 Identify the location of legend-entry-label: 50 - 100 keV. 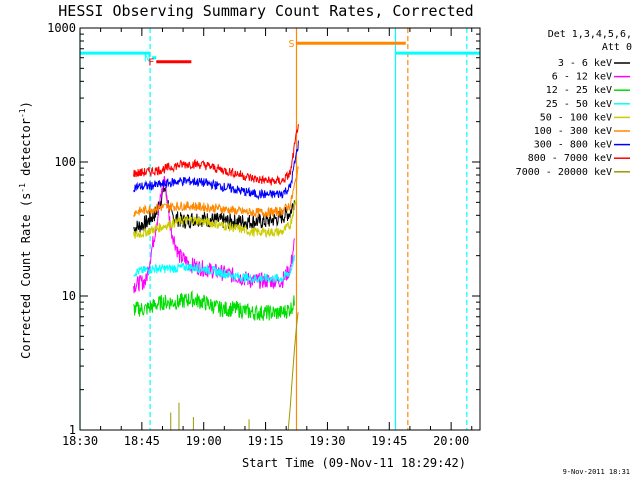
(576, 117).